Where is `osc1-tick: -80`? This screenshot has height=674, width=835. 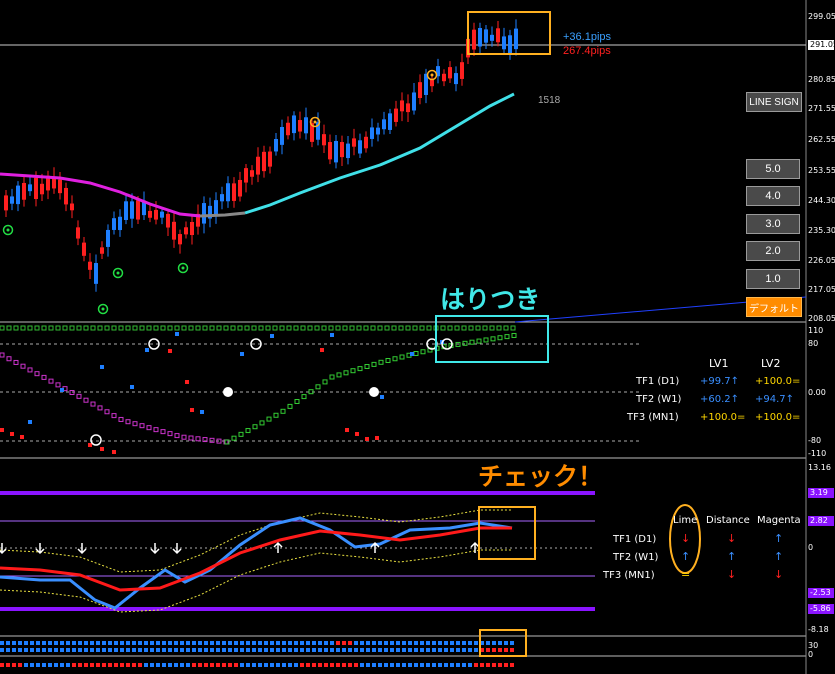 osc1-tick: -80 is located at coordinates (815, 440).